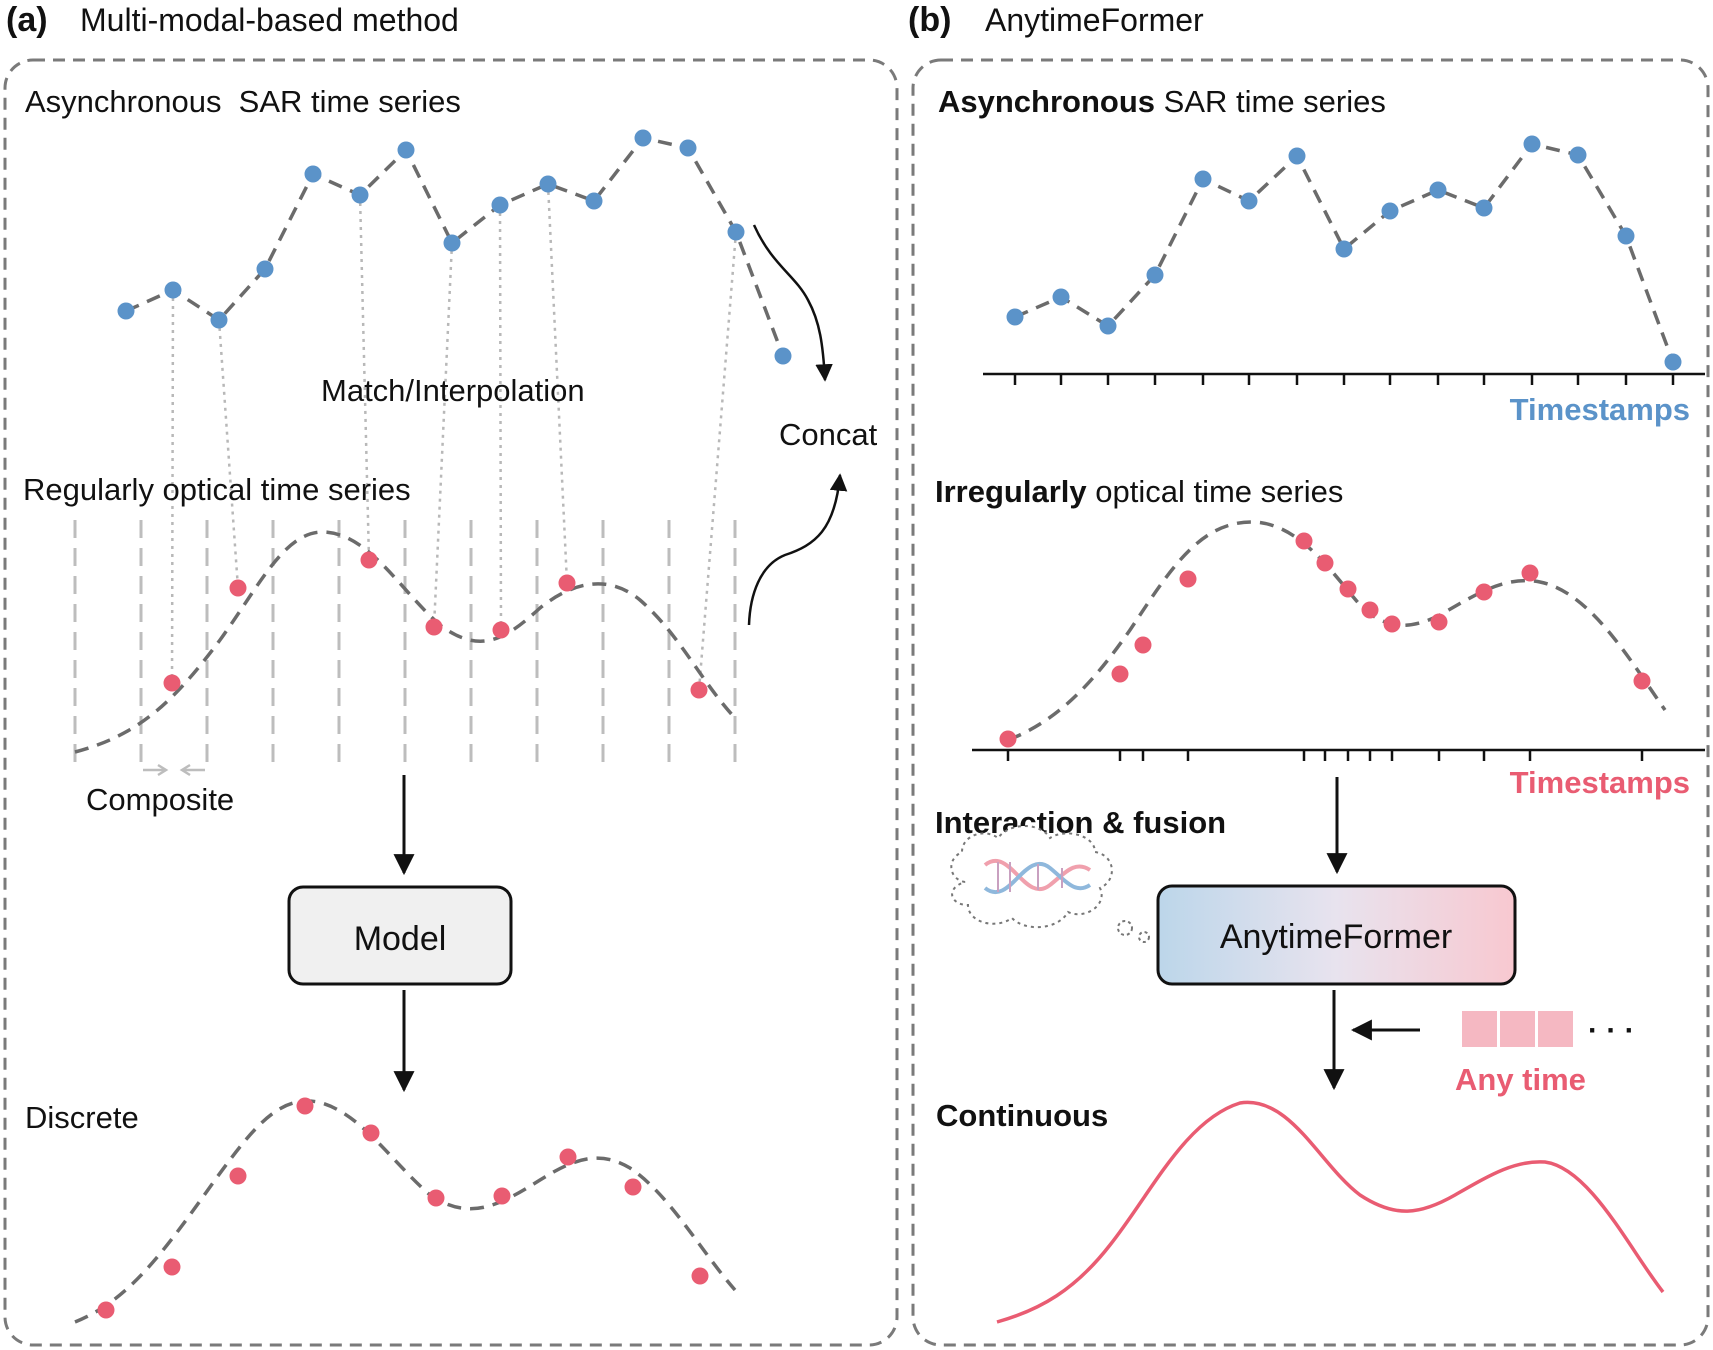  Describe the element at coordinates (1611, 1030) in the screenshot. I see `any-time-ellipsis: · · ·` at that location.